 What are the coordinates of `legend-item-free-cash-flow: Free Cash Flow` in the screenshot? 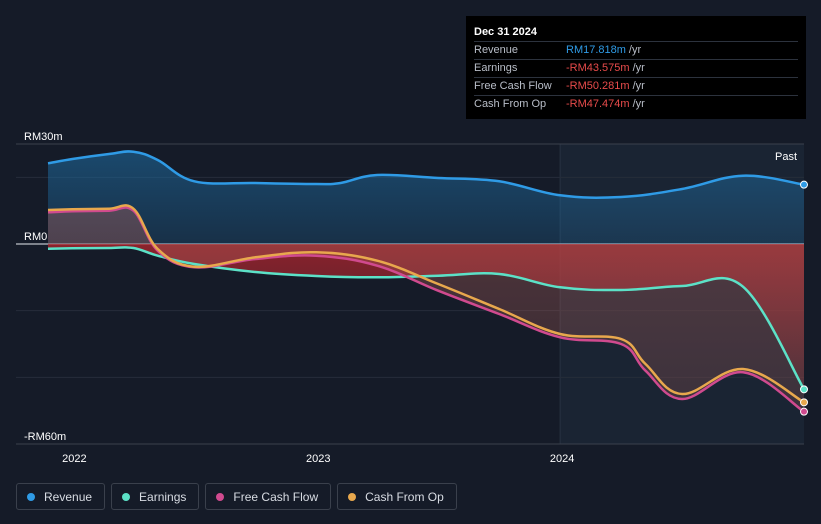 It's located at (268, 496).